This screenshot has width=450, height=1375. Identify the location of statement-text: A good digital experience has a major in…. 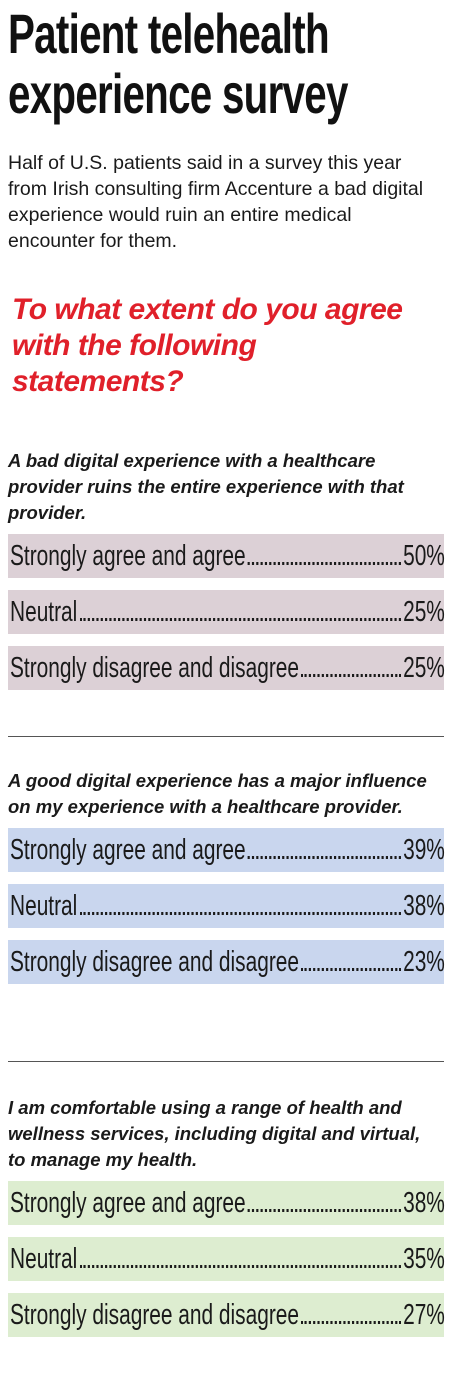
(217, 793).